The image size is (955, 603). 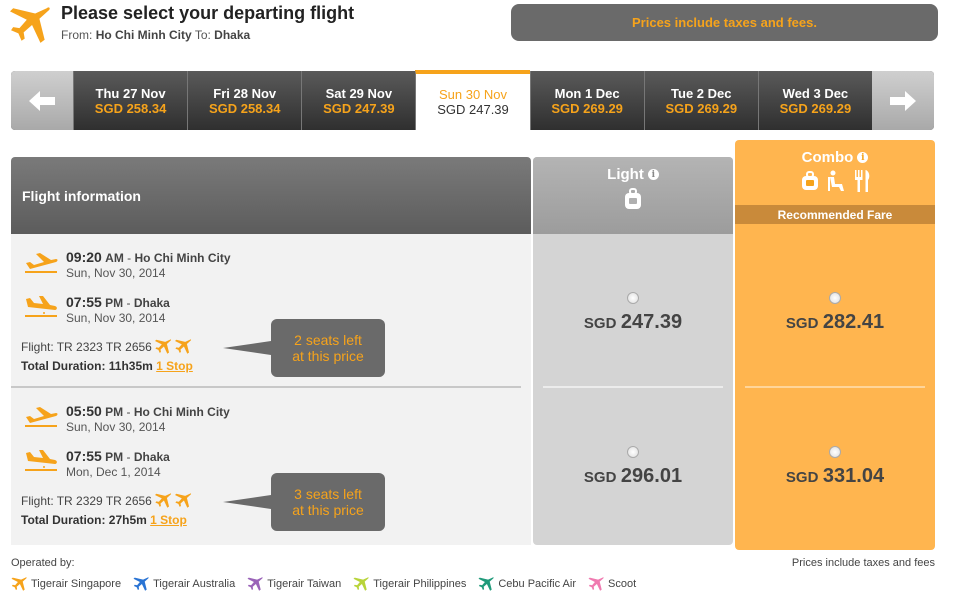 I want to click on date-tab: Sat 29 Nov SGD 247.39, so click(x=358, y=100).